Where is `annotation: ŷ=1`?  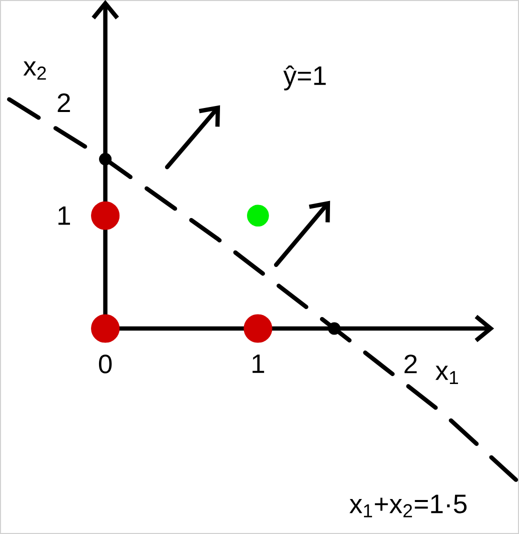 annotation: ŷ=1 is located at coordinates (304, 77).